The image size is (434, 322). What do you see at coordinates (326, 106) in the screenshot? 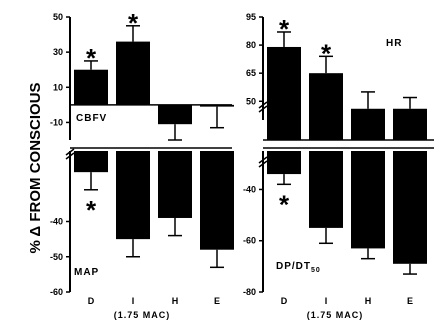
I see `hr-bar-I` at bounding box center [326, 106].